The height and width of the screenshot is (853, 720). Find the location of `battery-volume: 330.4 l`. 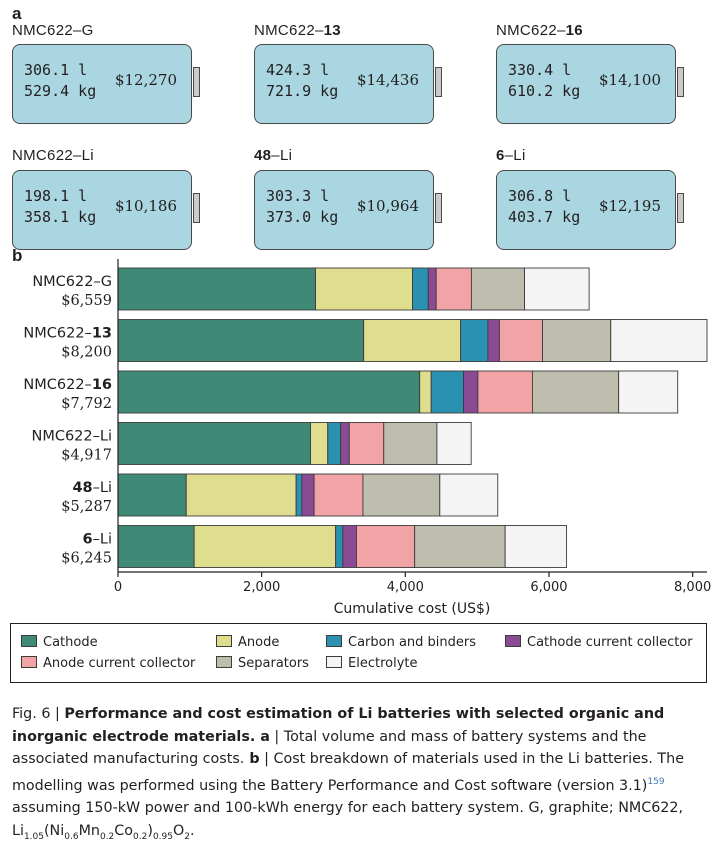

battery-volume: 330.4 l is located at coordinates (540, 70).